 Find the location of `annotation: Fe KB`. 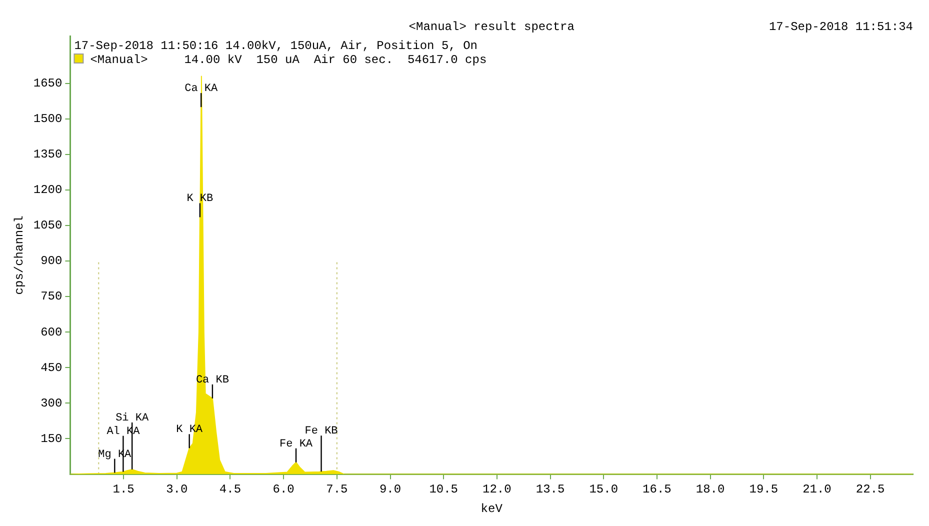

annotation: Fe KB is located at coordinates (321, 432).